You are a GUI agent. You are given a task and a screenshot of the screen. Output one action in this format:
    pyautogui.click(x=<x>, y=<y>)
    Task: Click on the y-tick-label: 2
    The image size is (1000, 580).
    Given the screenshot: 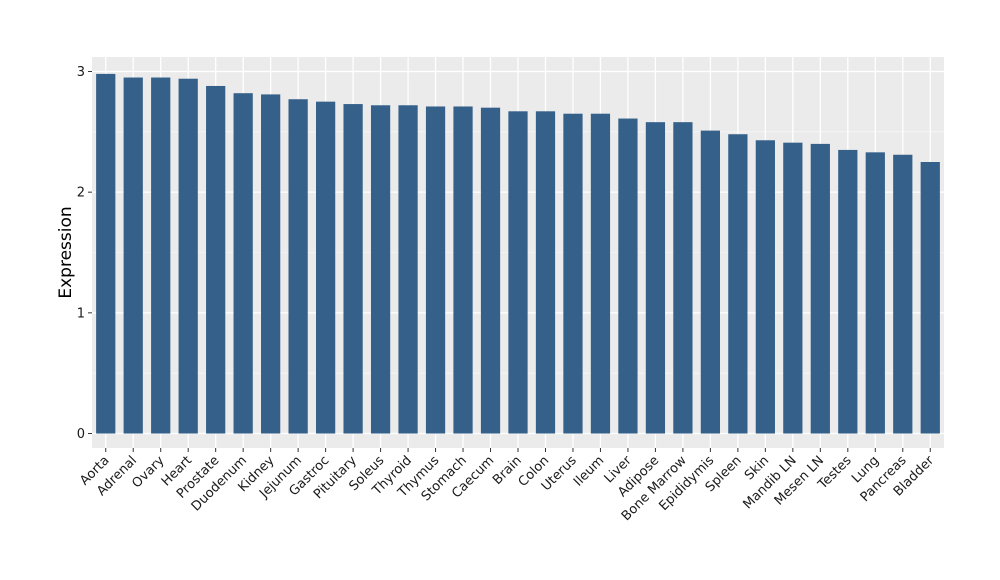 What is the action you would take?
    pyautogui.click(x=81, y=193)
    